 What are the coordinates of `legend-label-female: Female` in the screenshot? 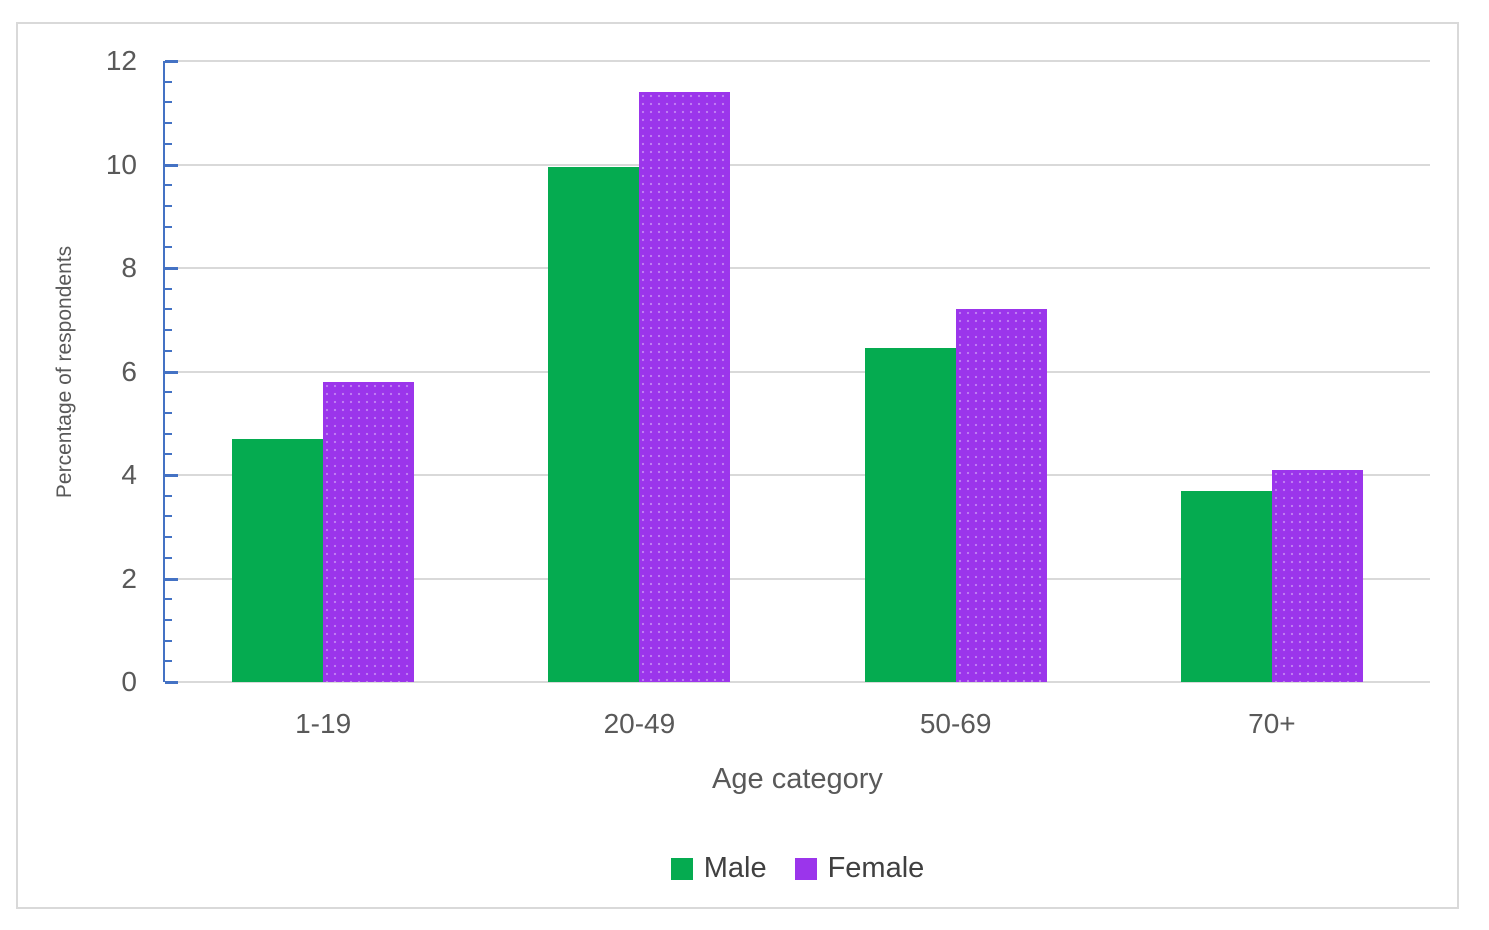 It's located at (876, 868).